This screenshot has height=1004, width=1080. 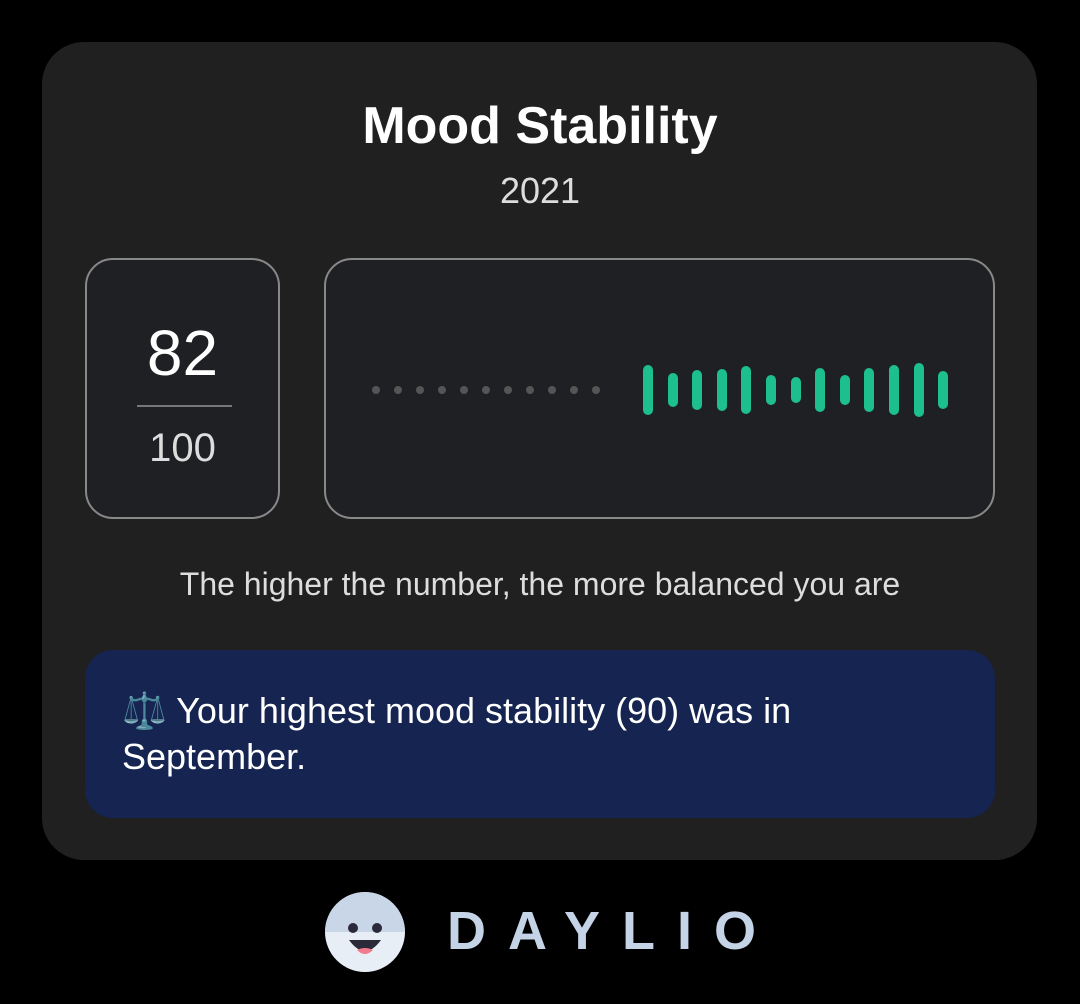 What do you see at coordinates (365, 932) in the screenshot?
I see `logo-face` at bounding box center [365, 932].